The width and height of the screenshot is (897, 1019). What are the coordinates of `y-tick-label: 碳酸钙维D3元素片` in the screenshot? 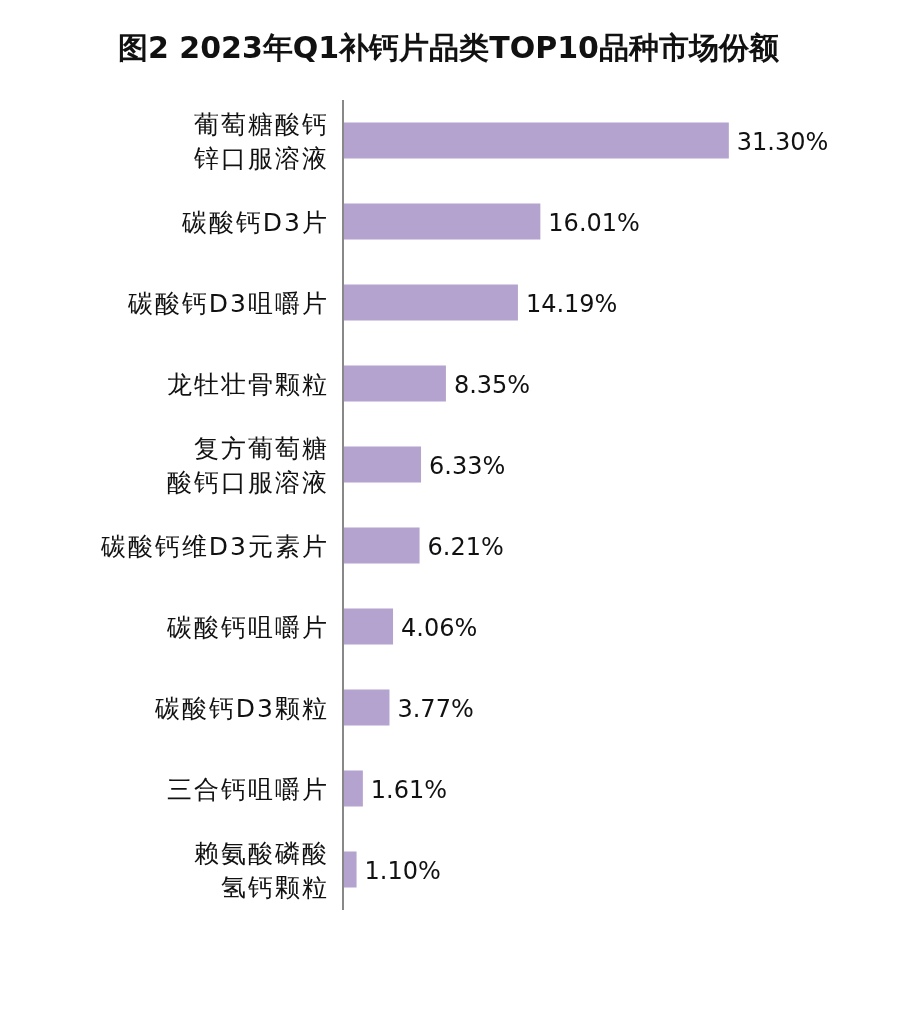 It's located at (214, 546).